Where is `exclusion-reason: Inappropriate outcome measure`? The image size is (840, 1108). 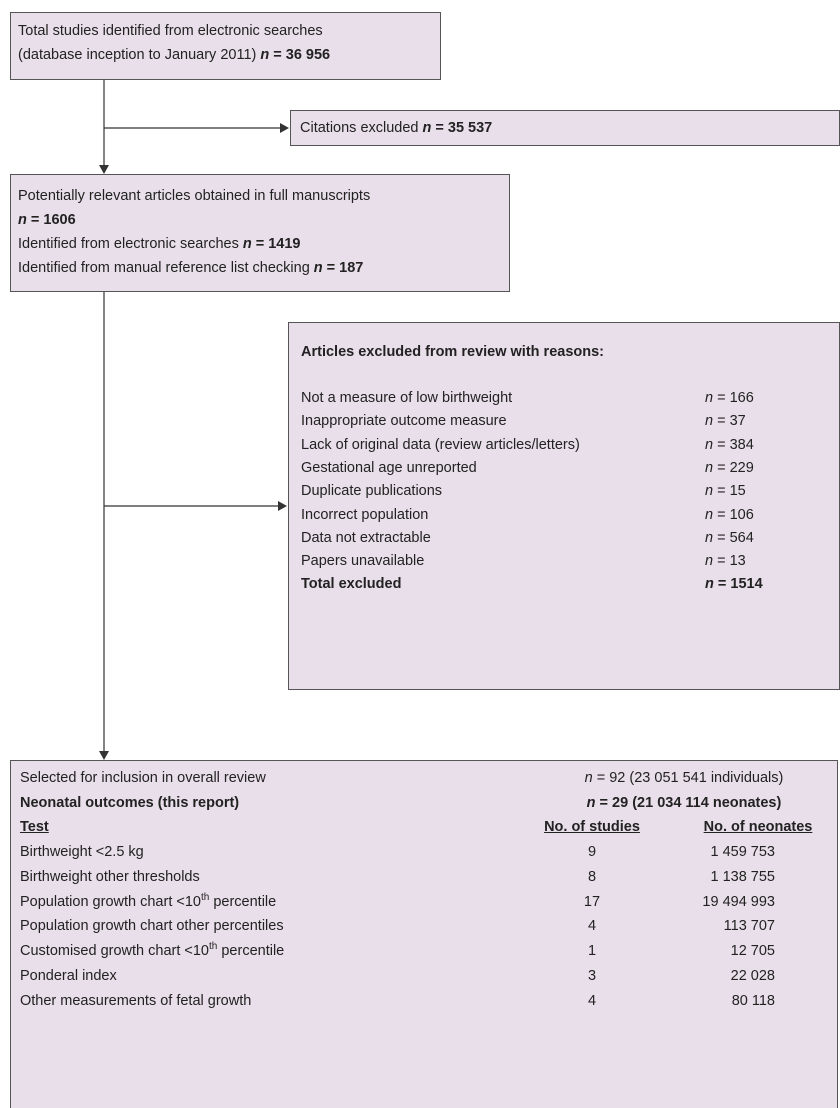
exclusion-reason: Inappropriate outcome measure is located at coordinates (404, 421).